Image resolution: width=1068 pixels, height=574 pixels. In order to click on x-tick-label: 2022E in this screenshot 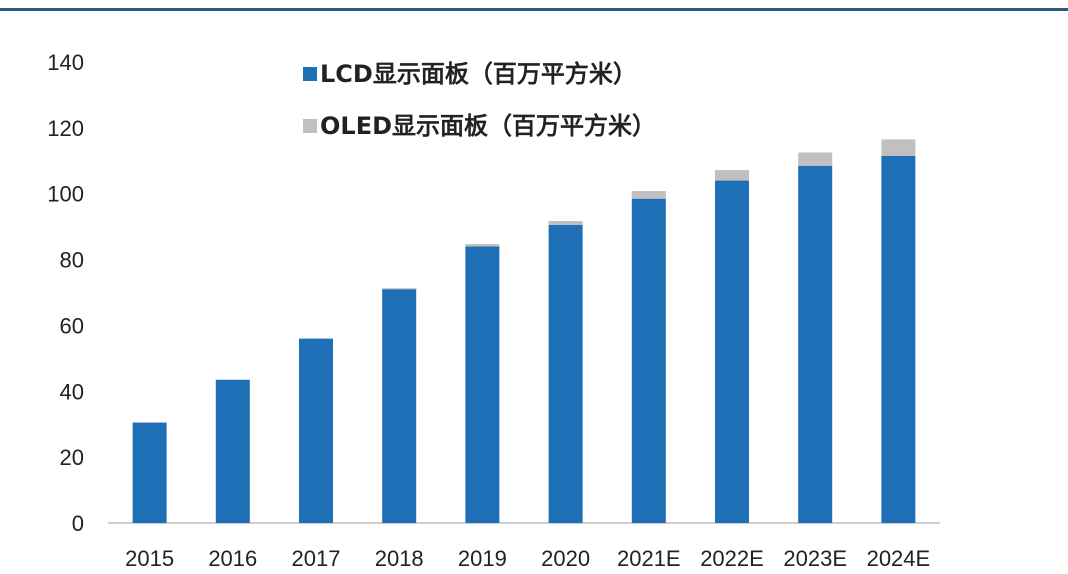, I will do `click(732, 558)`.